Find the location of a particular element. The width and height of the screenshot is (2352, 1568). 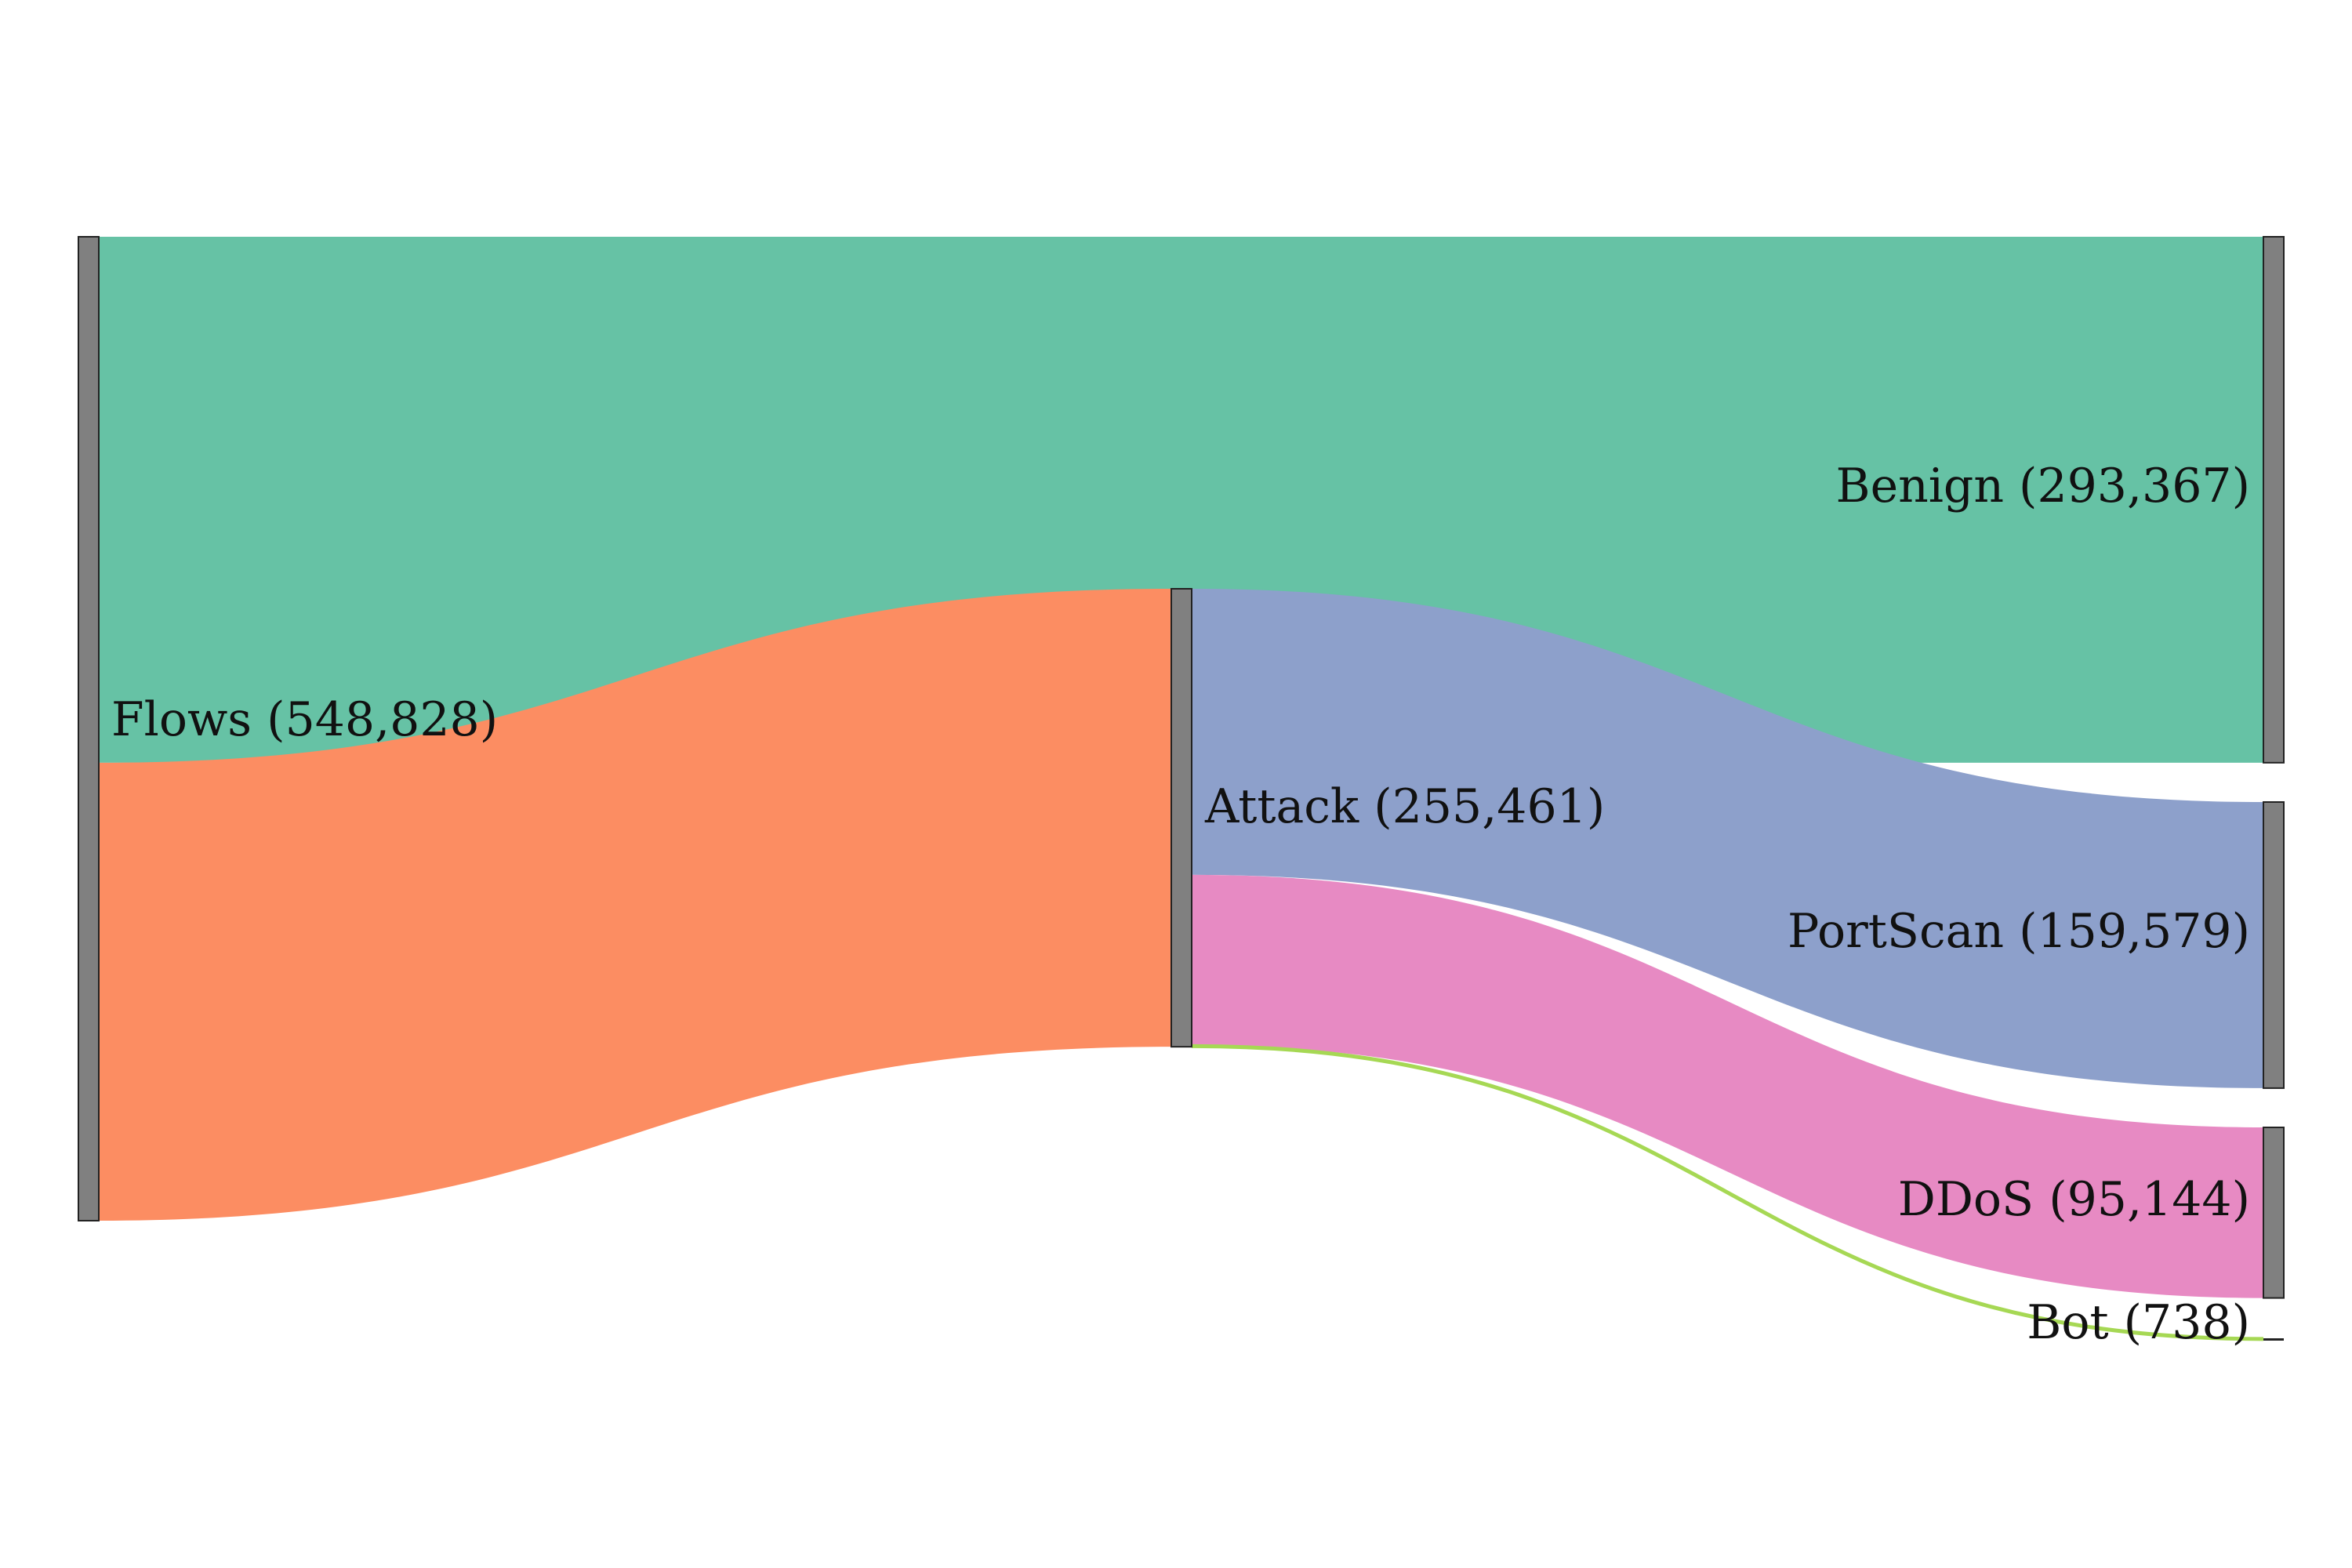

link-attack-ddos is located at coordinates (1727, 1086).